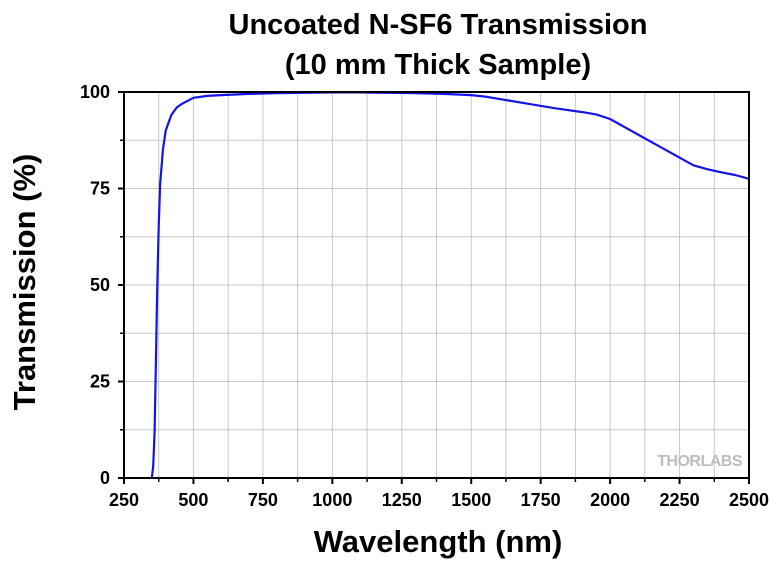 This screenshot has width=780, height=561. Describe the element at coordinates (541, 500) in the screenshot. I see `x-tick-label: 1750` at that location.